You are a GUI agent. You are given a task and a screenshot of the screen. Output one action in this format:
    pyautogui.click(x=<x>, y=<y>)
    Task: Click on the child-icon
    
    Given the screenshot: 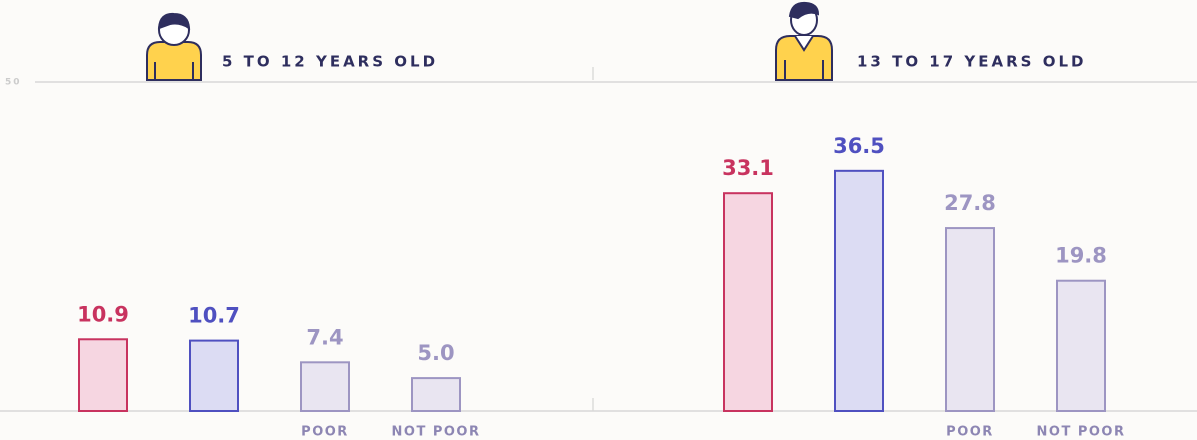 What is the action you would take?
    pyautogui.click(x=174, y=46)
    